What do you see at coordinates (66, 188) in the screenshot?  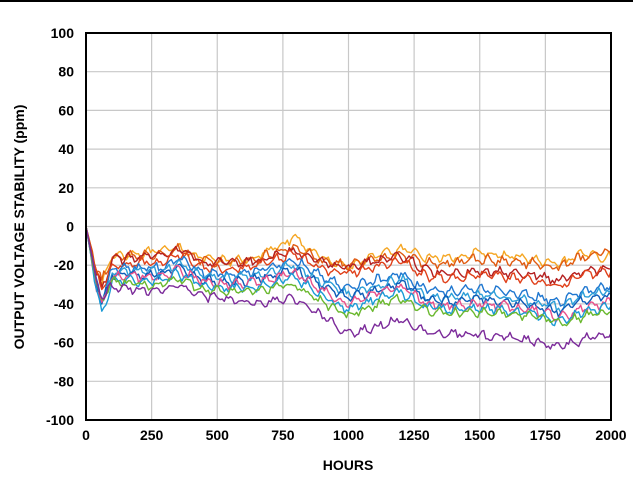 I see `y-tick-label: 20` at bounding box center [66, 188].